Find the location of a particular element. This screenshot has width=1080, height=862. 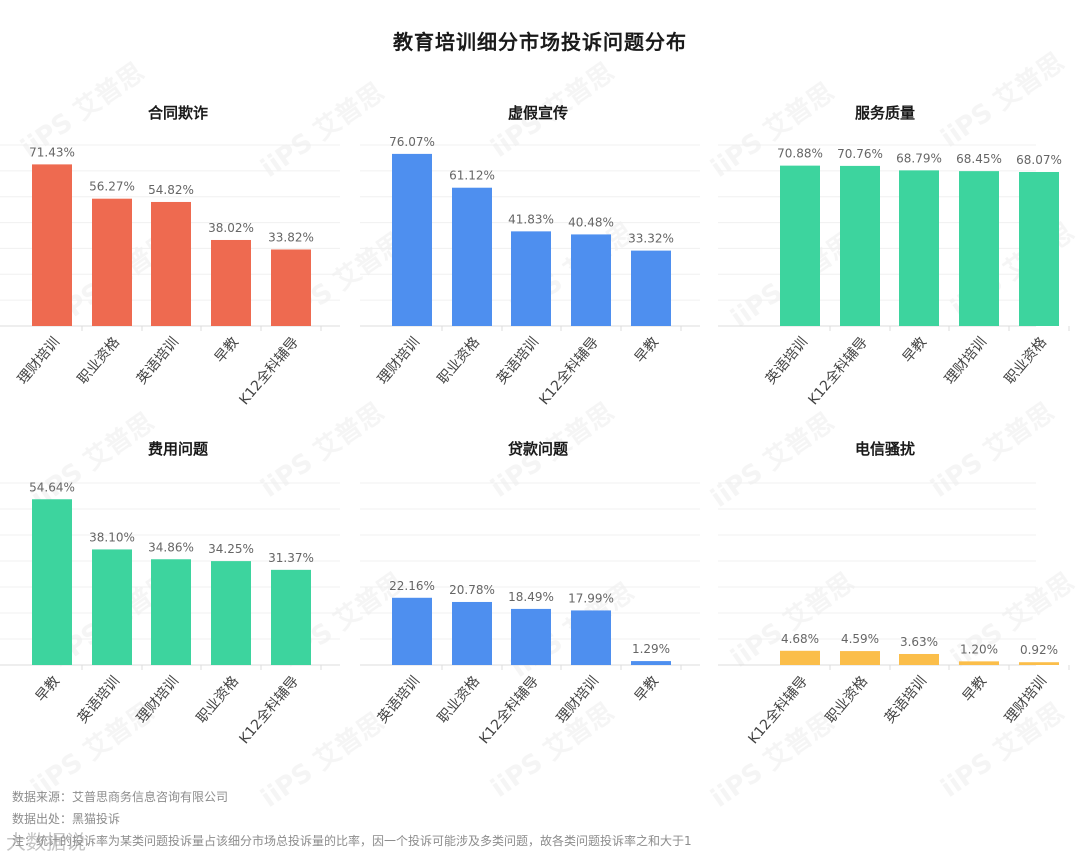

data-label: 54.64% is located at coordinates (52, 487).